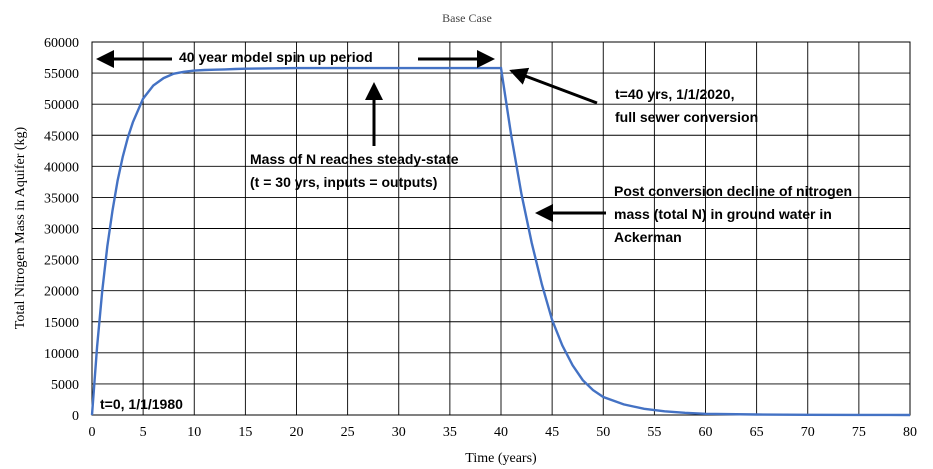 This screenshot has height=469, width=933. Describe the element at coordinates (92, 432) in the screenshot. I see `x-tick-label: 0` at that location.